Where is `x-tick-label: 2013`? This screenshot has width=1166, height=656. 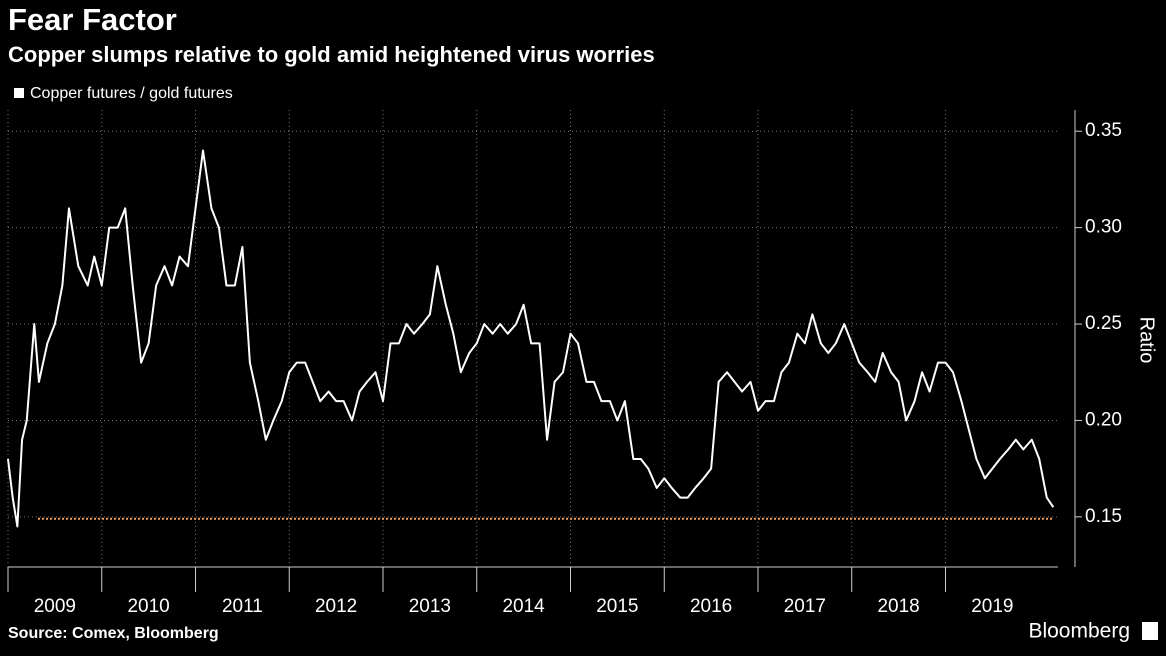
x-tick-label: 2013 is located at coordinates (430, 606).